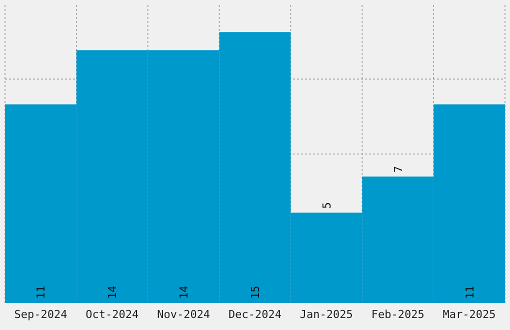 The width and height of the screenshot is (510, 330). Describe the element at coordinates (113, 314) in the screenshot. I see `x-tick-label: Oct-2024` at that location.